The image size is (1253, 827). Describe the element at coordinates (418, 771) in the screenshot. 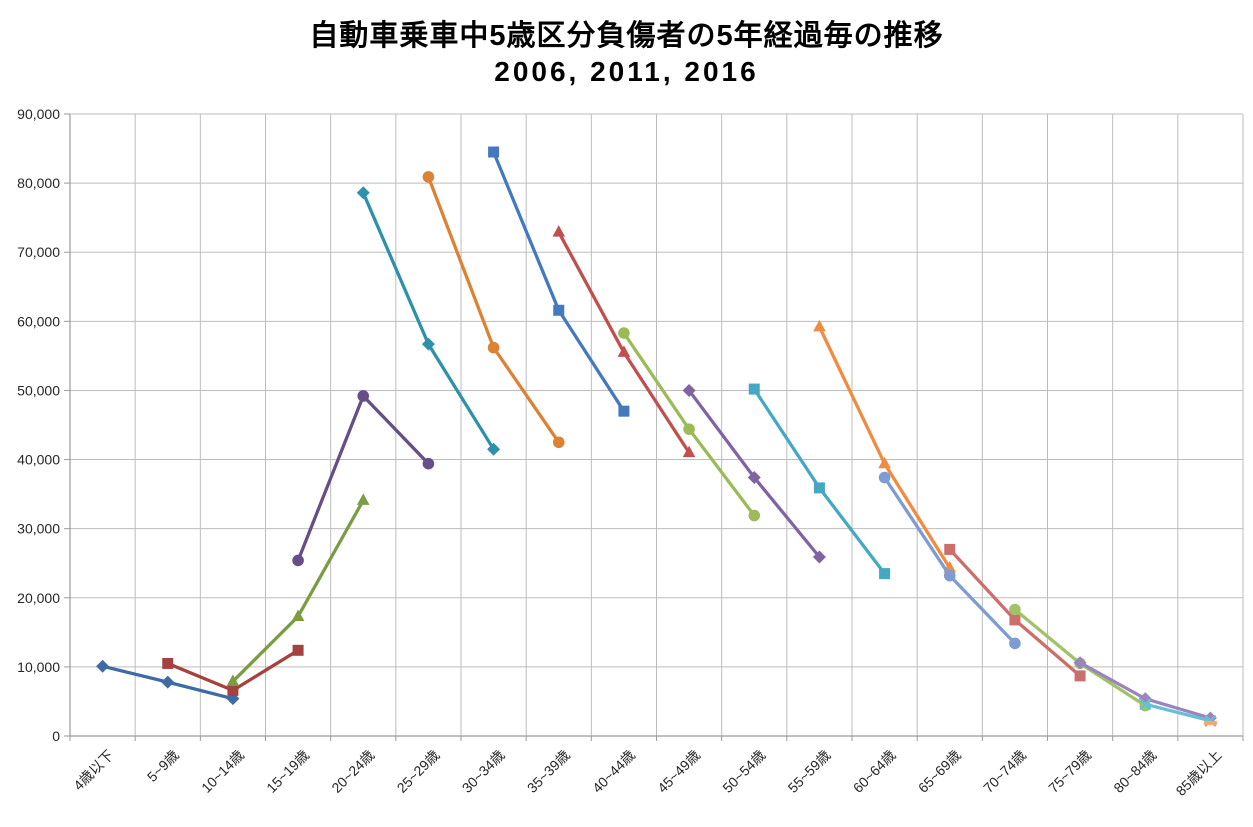

I see `x-axis-tick-label: 25~29歳` at that location.